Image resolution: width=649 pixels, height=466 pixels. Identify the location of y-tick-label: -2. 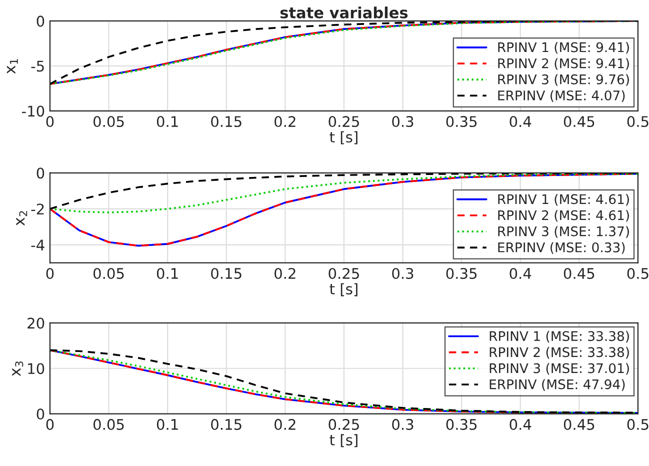
(37, 209).